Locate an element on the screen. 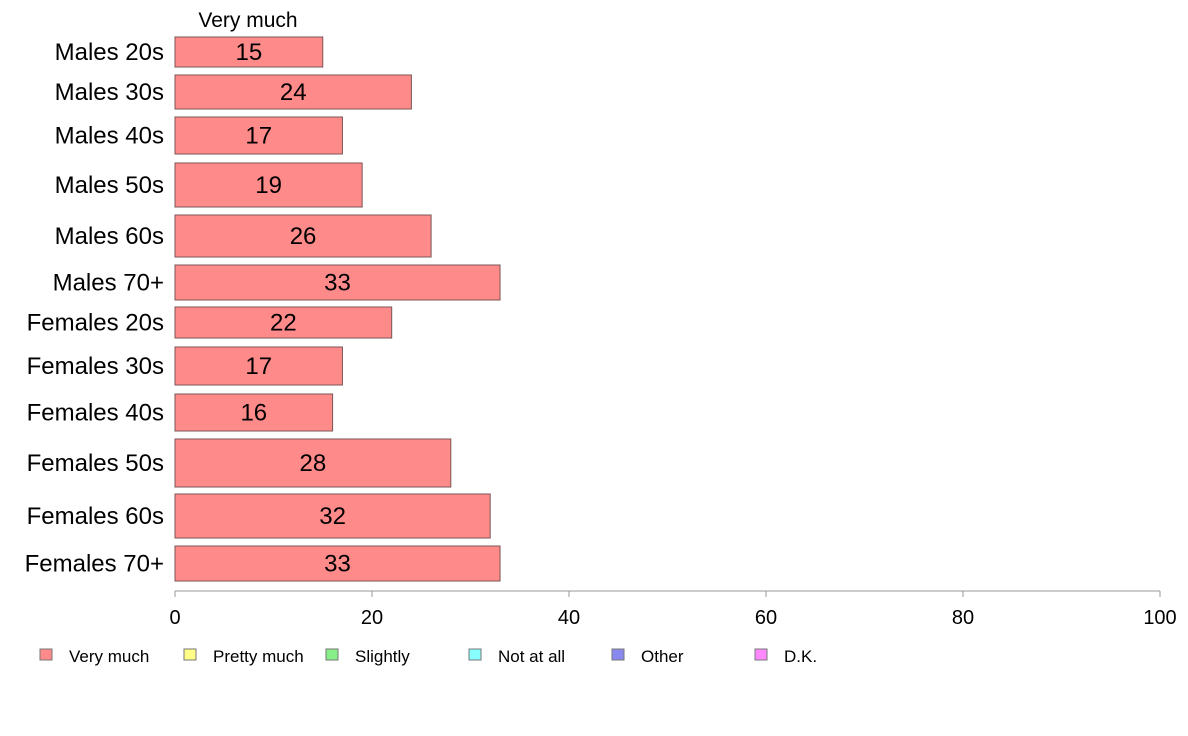 Image resolution: width=1188 pixels, height=736 pixels. bar-very-much-females-30s is located at coordinates (258, 366).